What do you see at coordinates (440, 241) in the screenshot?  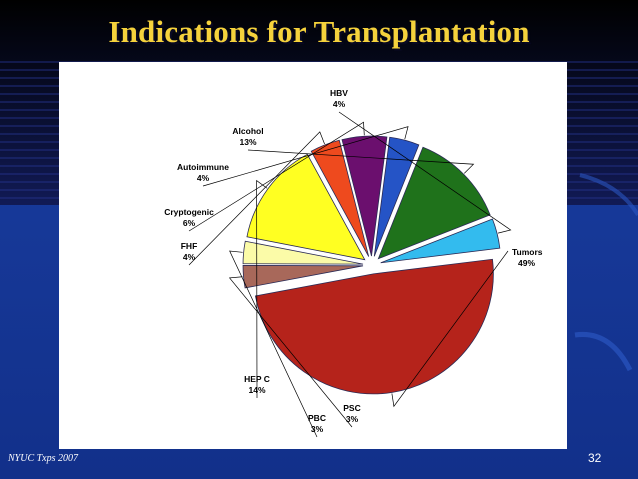 I see `pie-slice-hbv` at bounding box center [440, 241].